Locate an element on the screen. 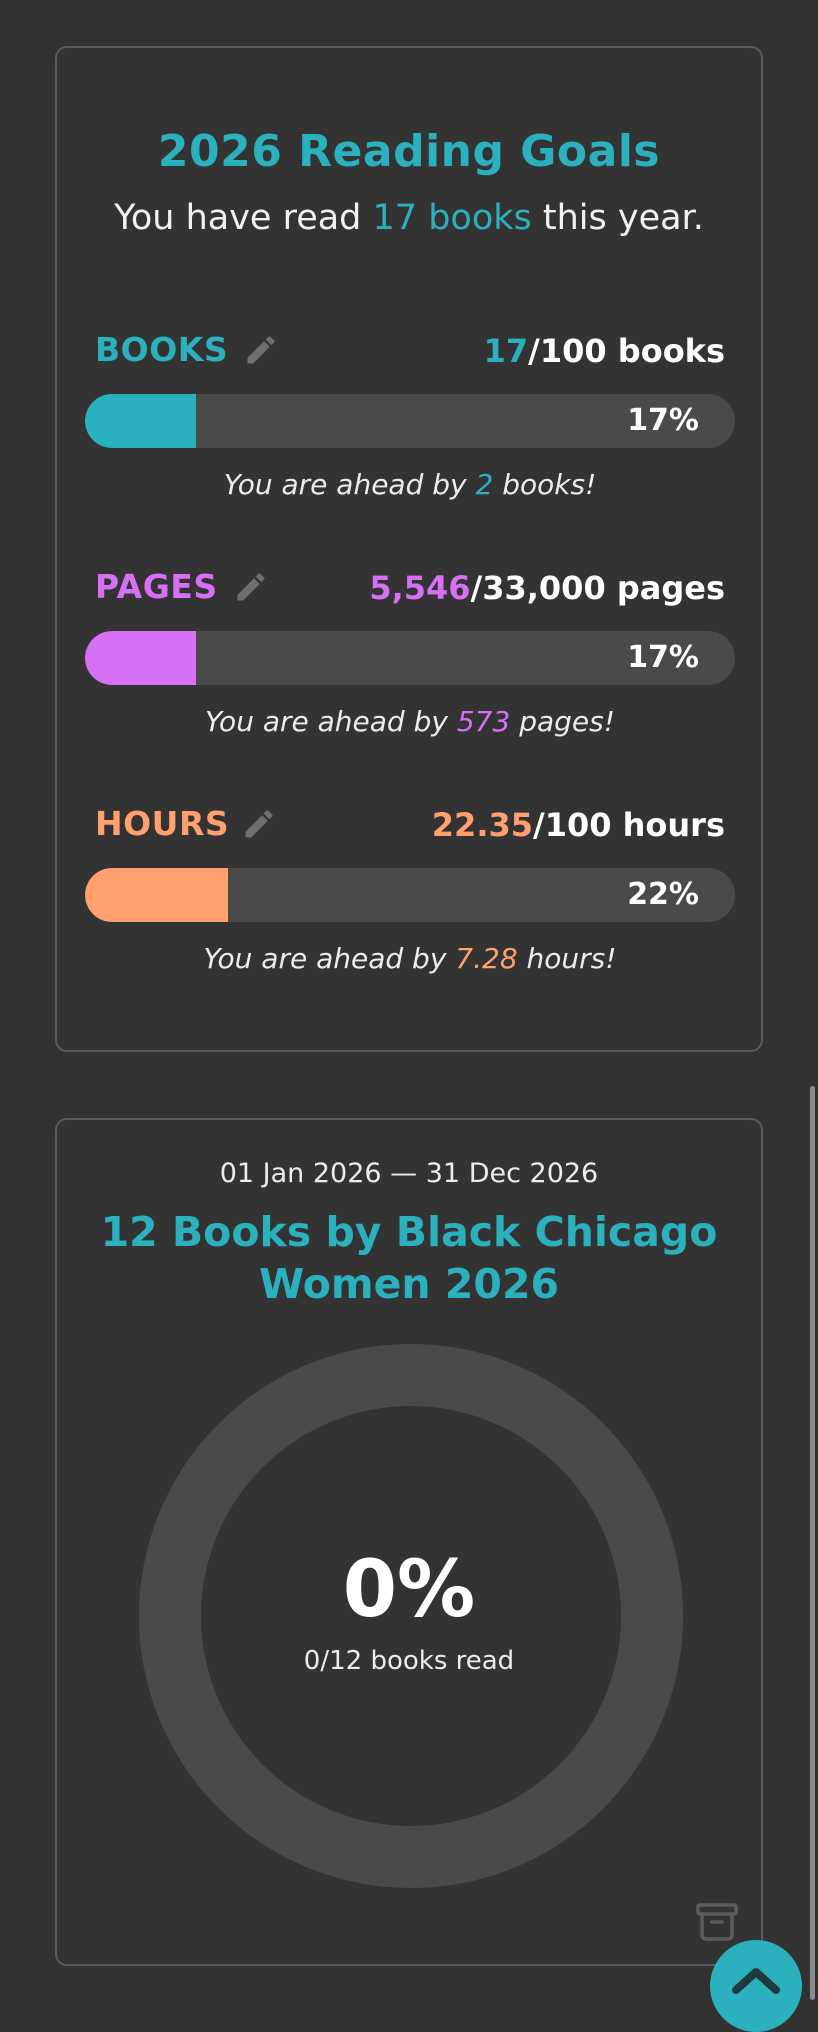  goal-status: You are ahead by 2 books! is located at coordinates (410, 484).